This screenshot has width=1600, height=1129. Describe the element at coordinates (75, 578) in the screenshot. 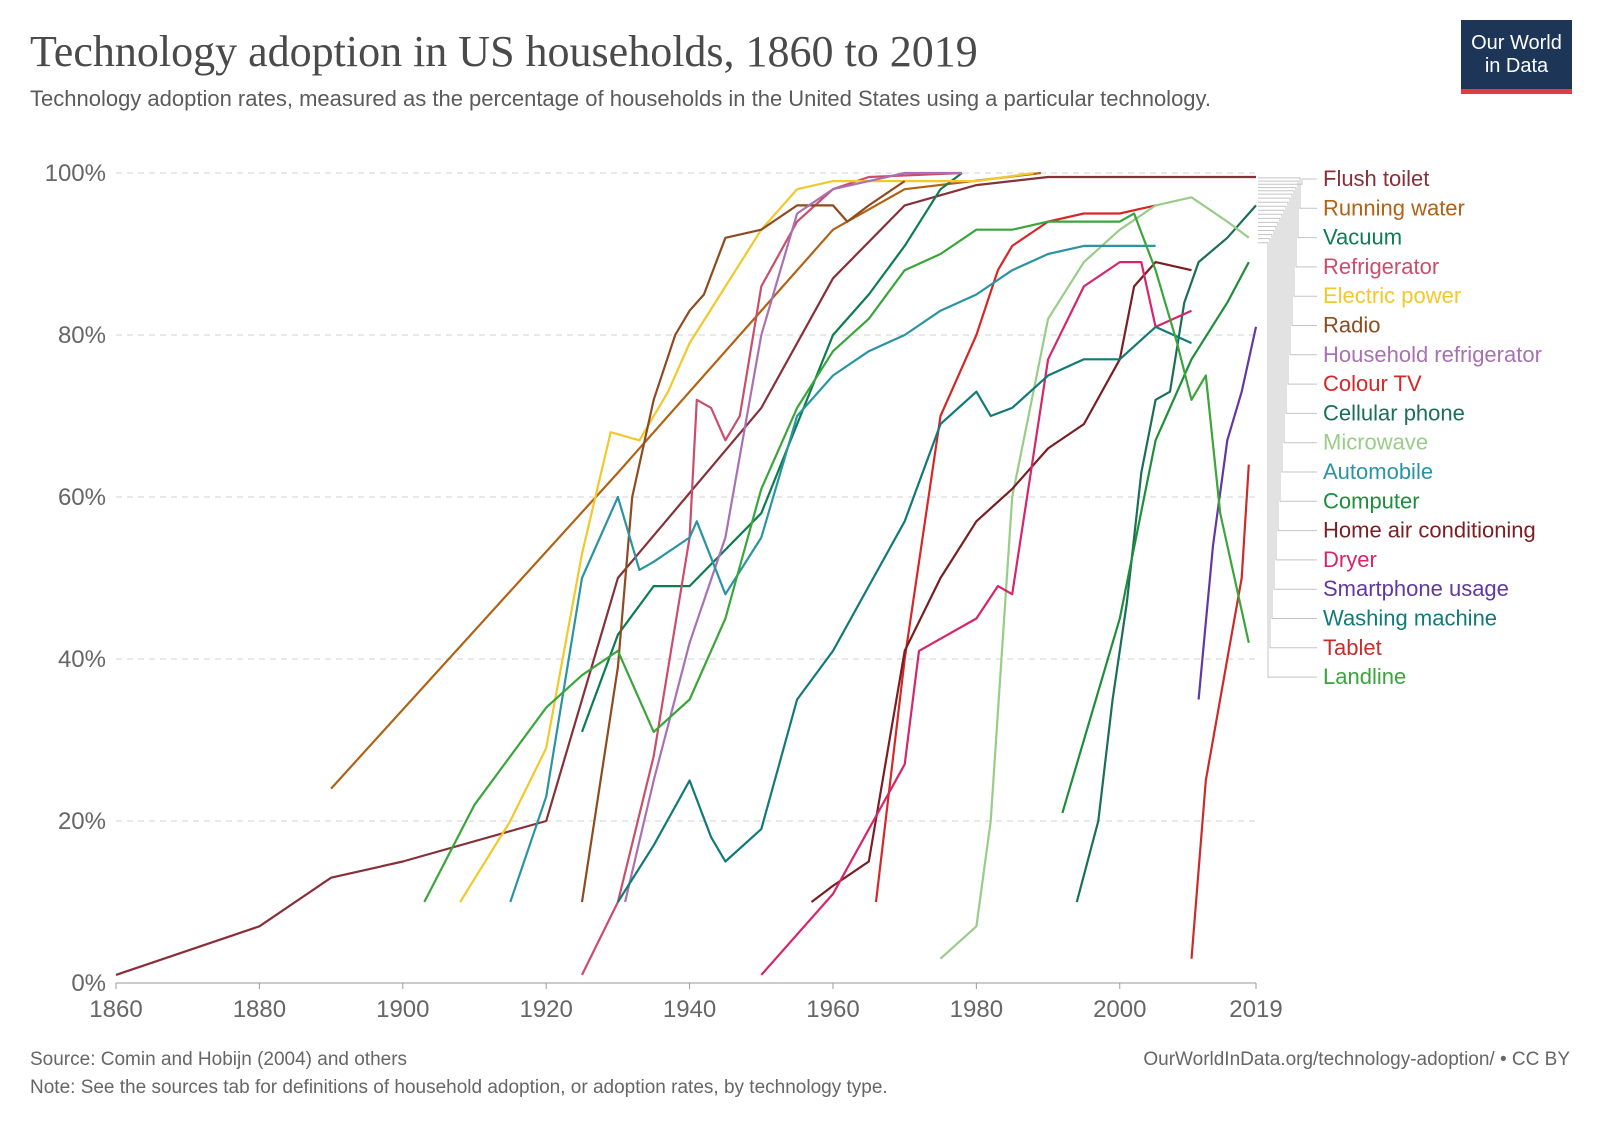

I see `y-axis: 0% 20% 40% 60% 80% 100%` at that location.